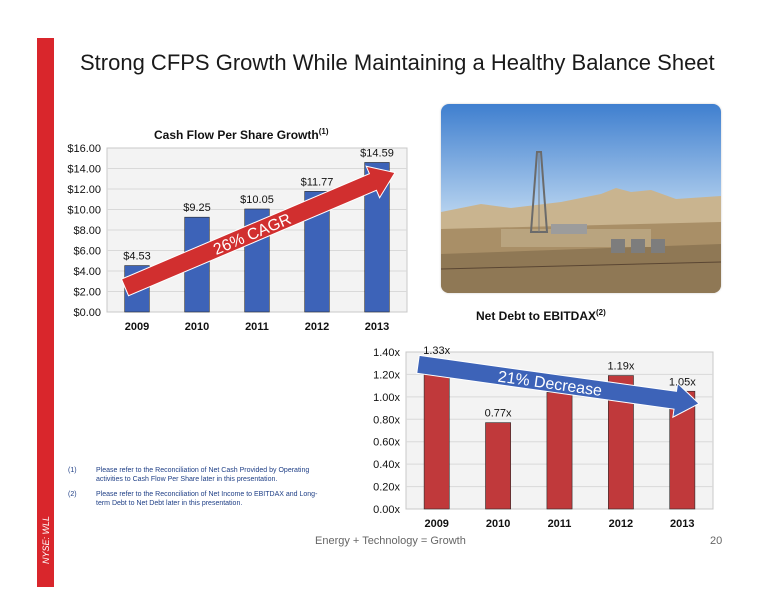  I want to click on cfps-x-tick-label: 2011, so click(257, 327).